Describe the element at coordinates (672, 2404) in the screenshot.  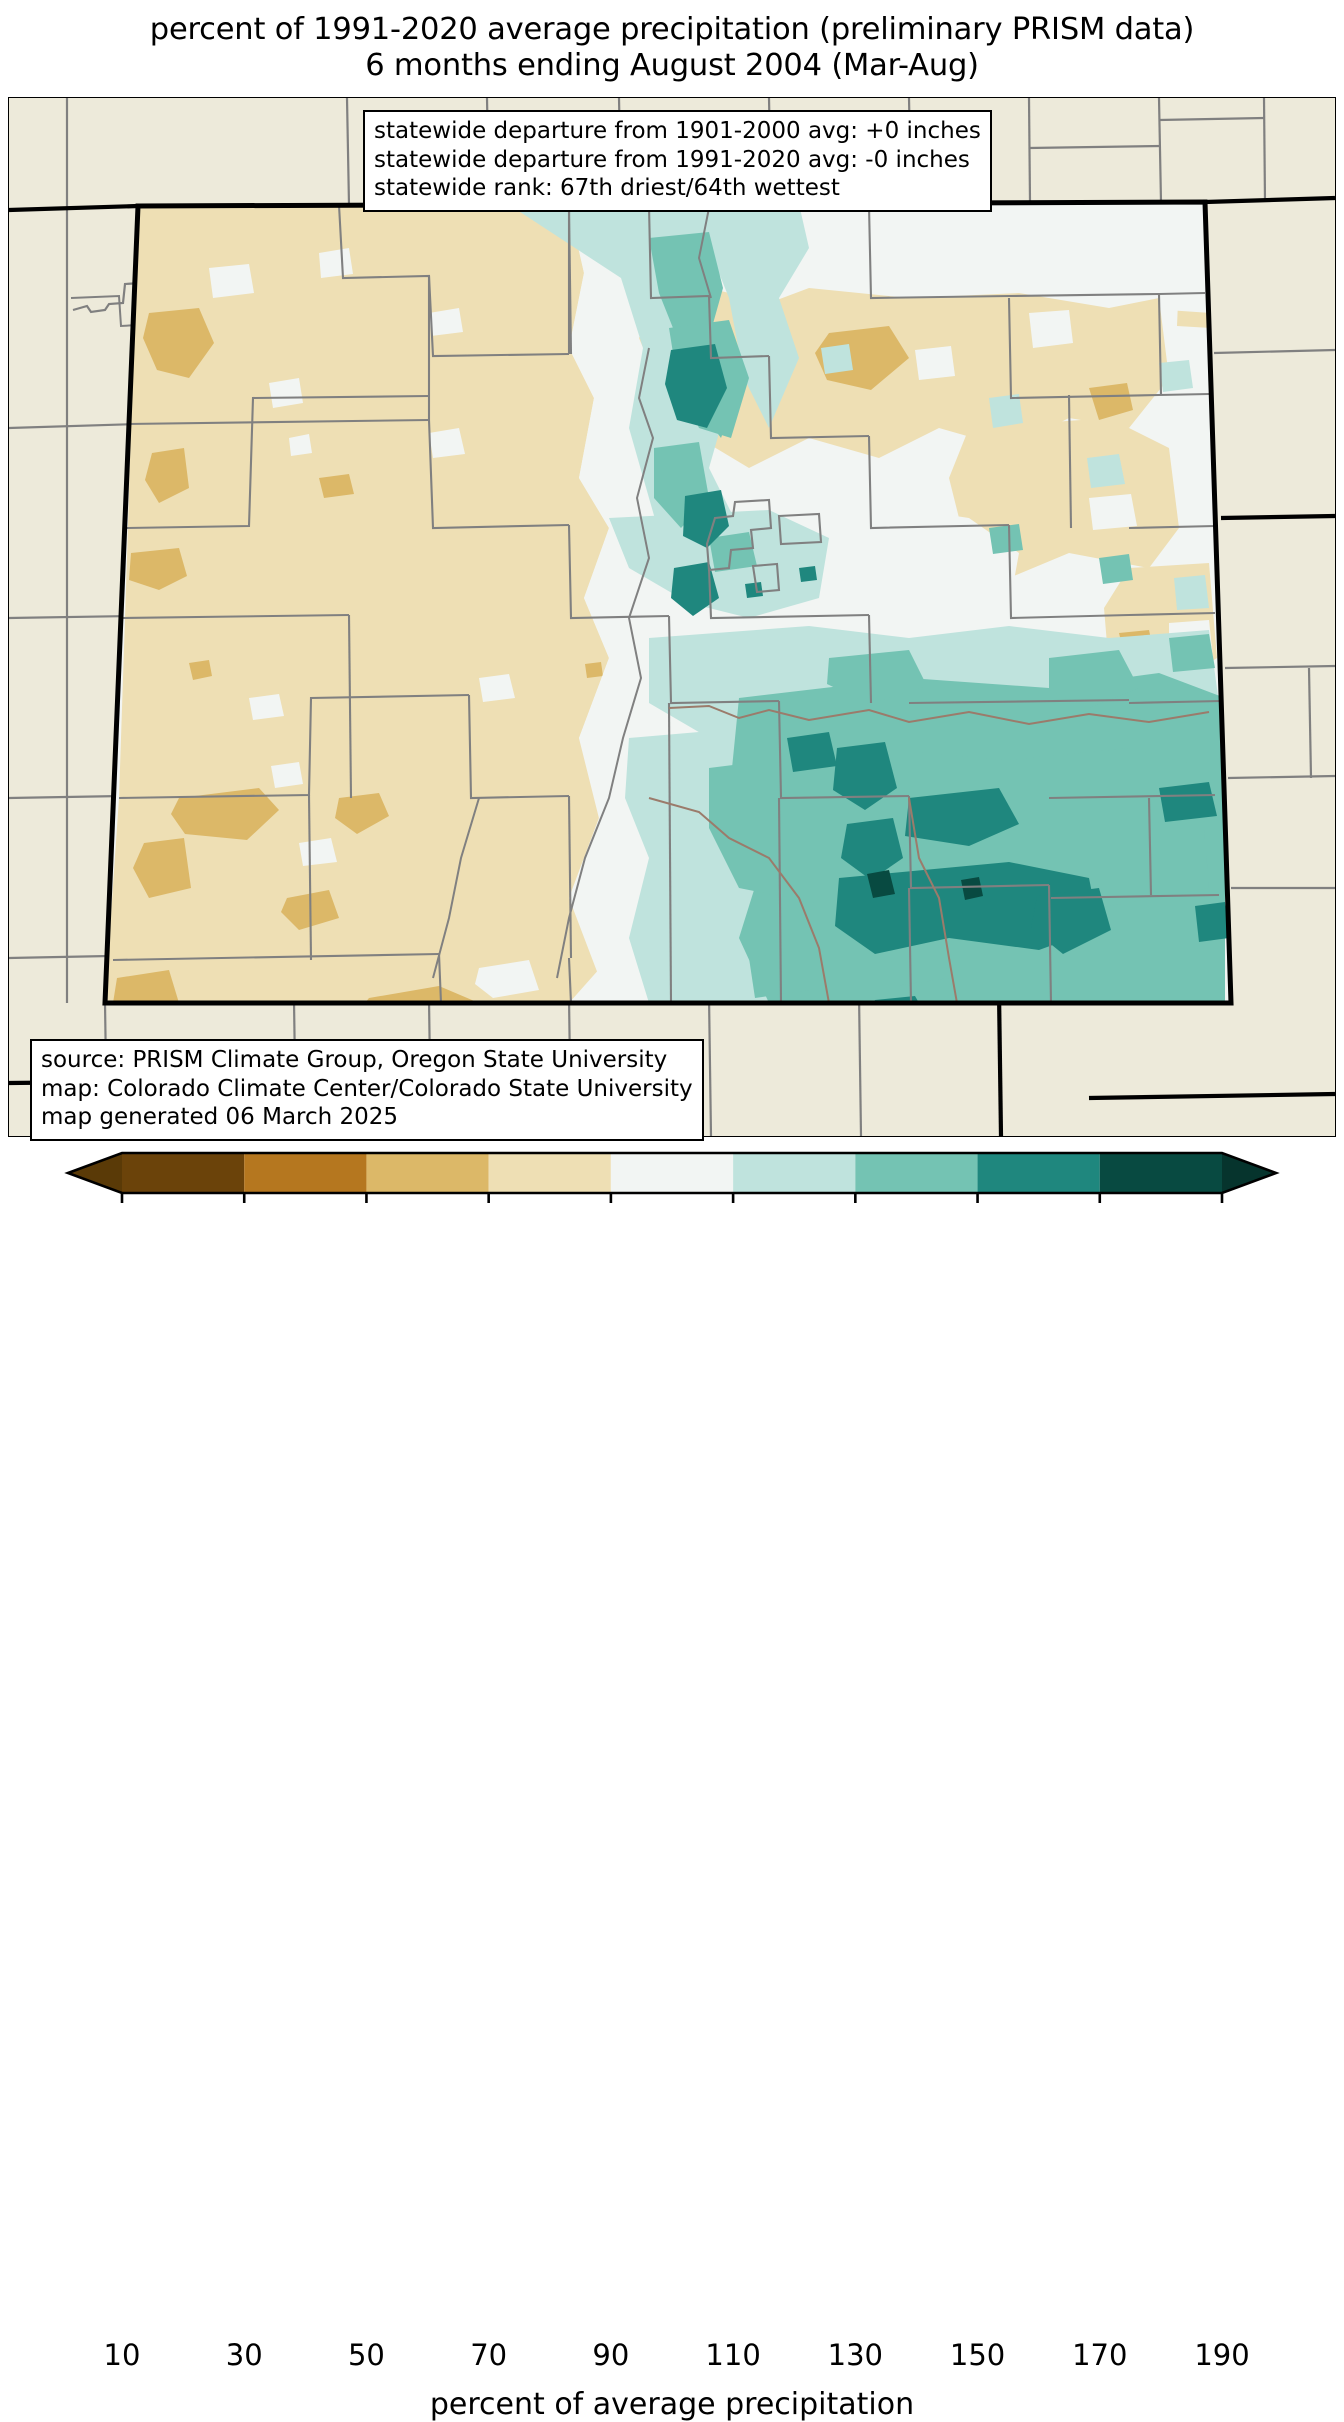
I see `colorbar-axis-label: percent of average precipitation` at that location.